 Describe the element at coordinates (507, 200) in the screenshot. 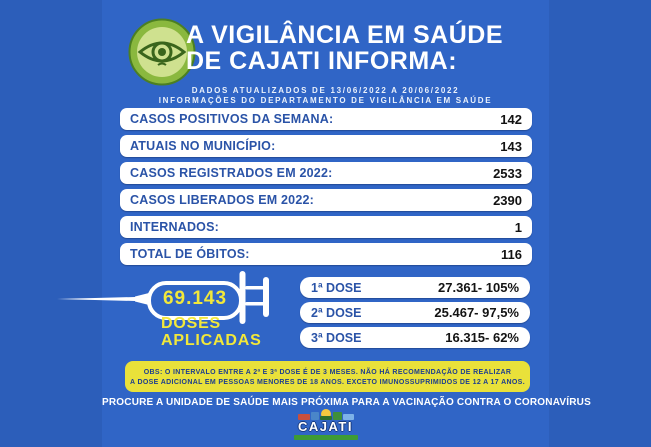

I see `stat-value: 2390` at that location.